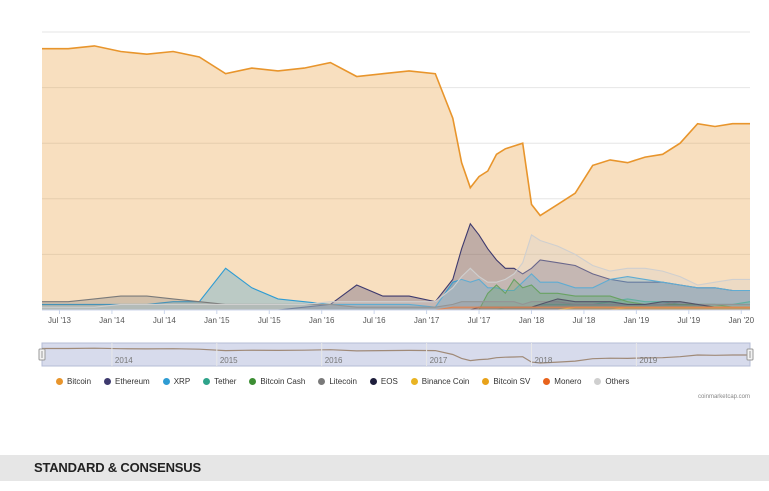 This screenshot has width=769, height=491. I want to click on x-tick-label: Jul '13, so click(59, 320).